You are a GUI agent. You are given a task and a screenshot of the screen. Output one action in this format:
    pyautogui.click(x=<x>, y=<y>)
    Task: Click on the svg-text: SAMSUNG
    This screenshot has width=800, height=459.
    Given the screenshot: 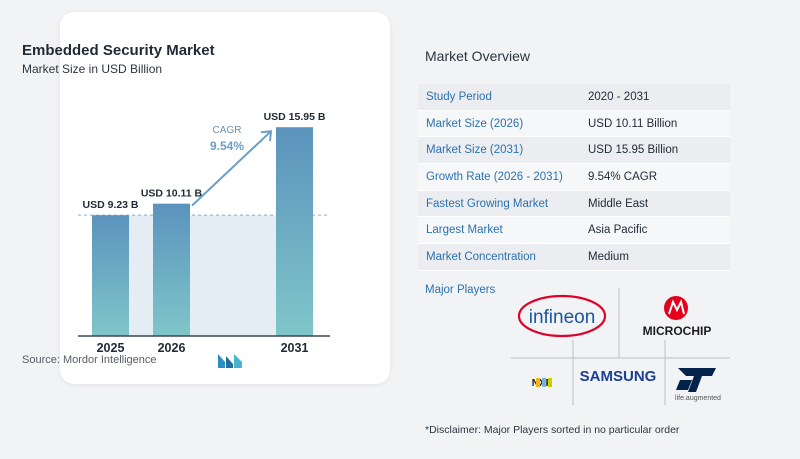 What is the action you would take?
    pyautogui.click(x=618, y=376)
    